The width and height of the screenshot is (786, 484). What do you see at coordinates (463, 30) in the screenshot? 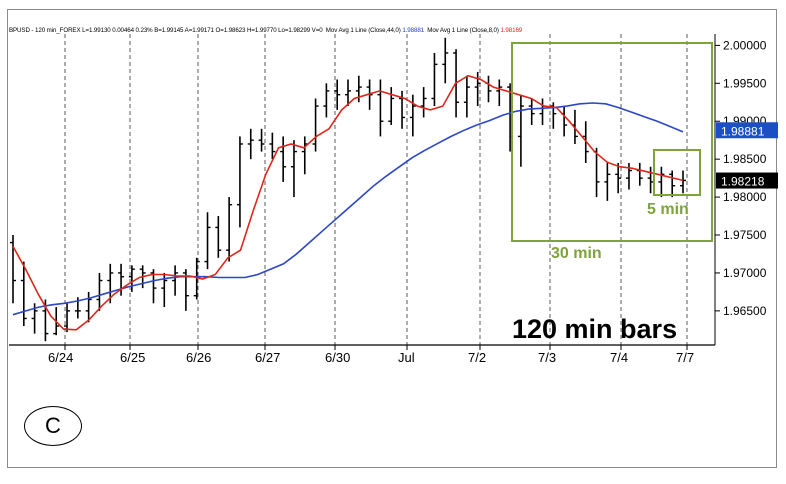
I see `ma8-label: Mov Avg 1 Line (Close,8,0)` at bounding box center [463, 30].